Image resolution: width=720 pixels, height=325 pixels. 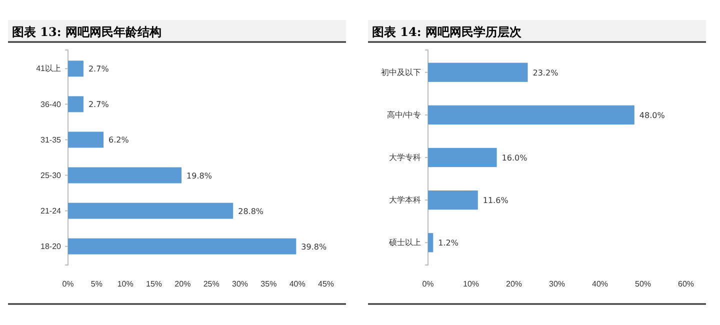 What do you see at coordinates (515, 158) in the screenshot?
I see `data-label: 16.0%` at bounding box center [515, 158].